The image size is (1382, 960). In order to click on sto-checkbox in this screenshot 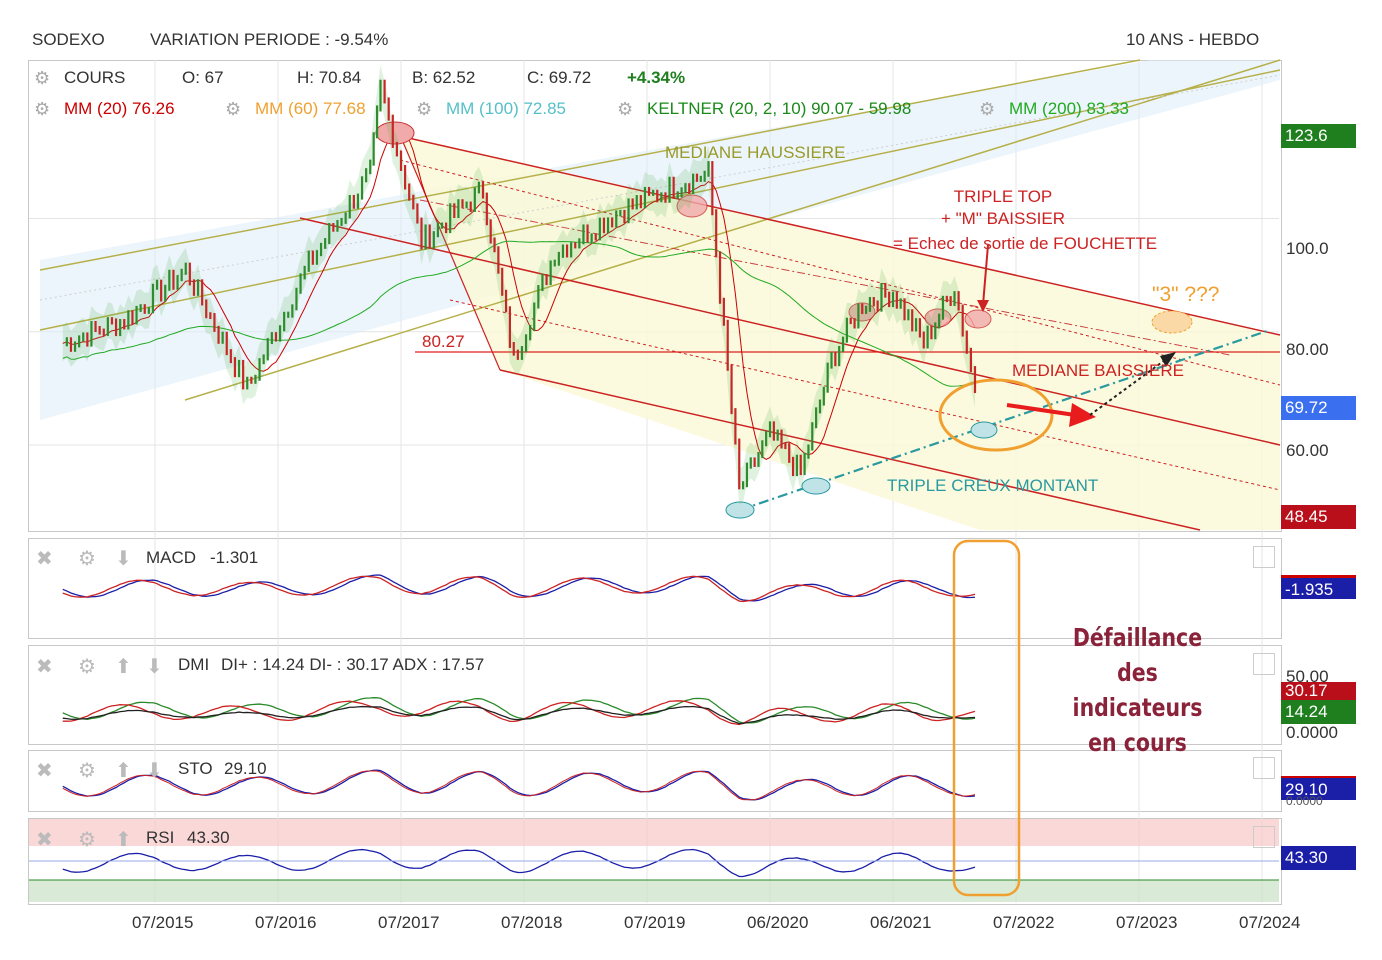, I will do `click(1264, 768)`.